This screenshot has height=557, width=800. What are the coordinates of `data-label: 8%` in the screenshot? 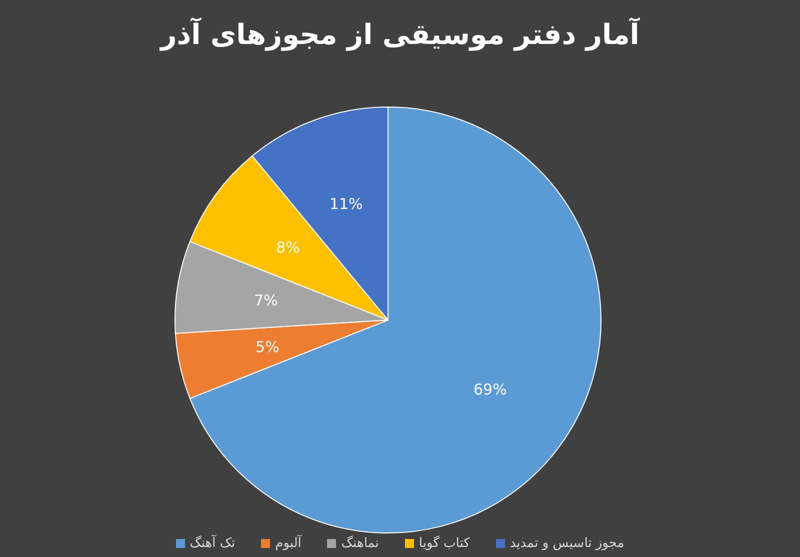 It's located at (288, 247).